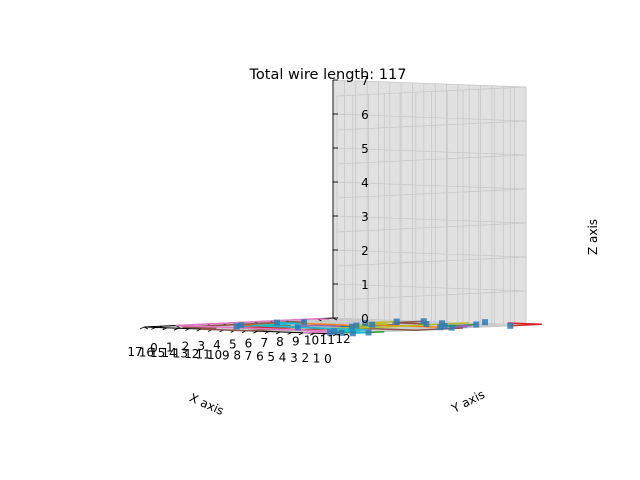  Describe the element at coordinates (365, 217) in the screenshot. I see `z-tick-label: 3` at that location.